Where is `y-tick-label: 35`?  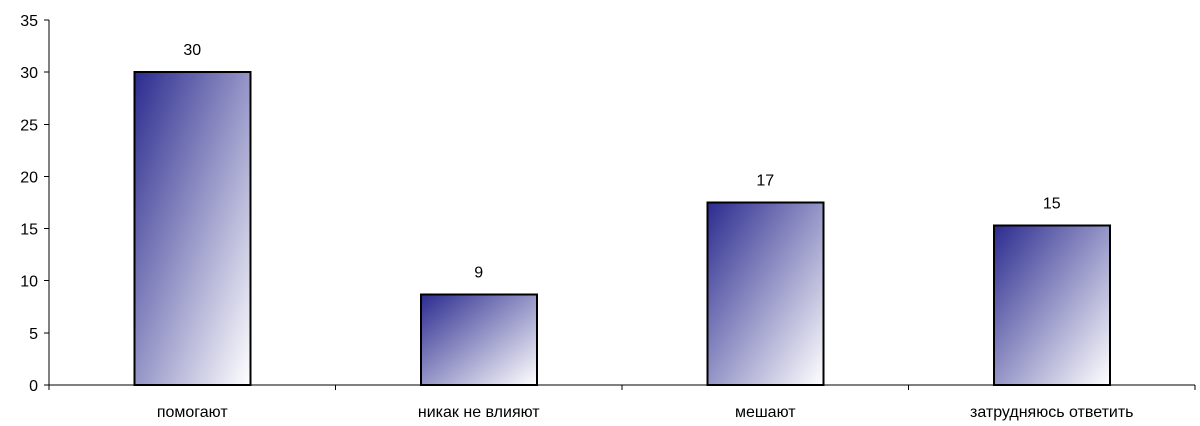 y-tick-label: 35 is located at coordinates (29, 21).